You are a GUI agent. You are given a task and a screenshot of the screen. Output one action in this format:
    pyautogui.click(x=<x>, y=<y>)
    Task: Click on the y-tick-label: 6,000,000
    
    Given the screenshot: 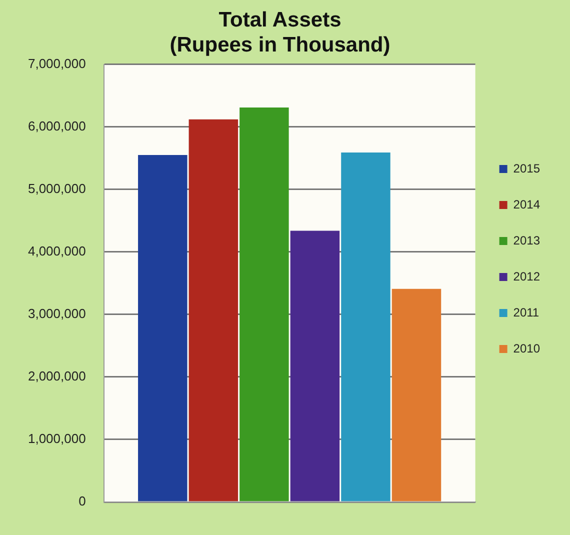 What is the action you would take?
    pyautogui.click(x=57, y=126)
    